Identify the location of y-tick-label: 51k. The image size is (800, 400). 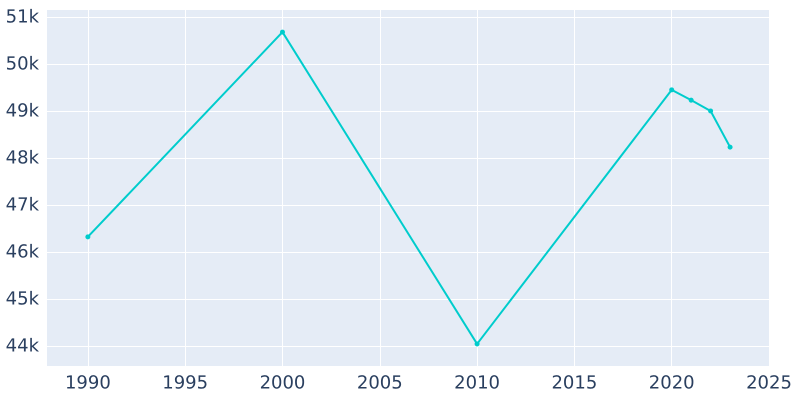
(23, 17).